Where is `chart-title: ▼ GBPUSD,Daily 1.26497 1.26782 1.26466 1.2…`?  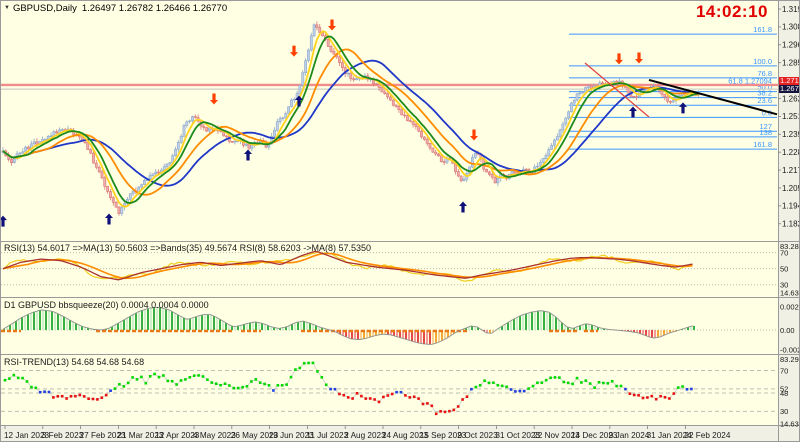 chart-title: ▼ GBPUSD,Daily 1.26497 1.26782 1.26466 1.2… is located at coordinates (115, 8).